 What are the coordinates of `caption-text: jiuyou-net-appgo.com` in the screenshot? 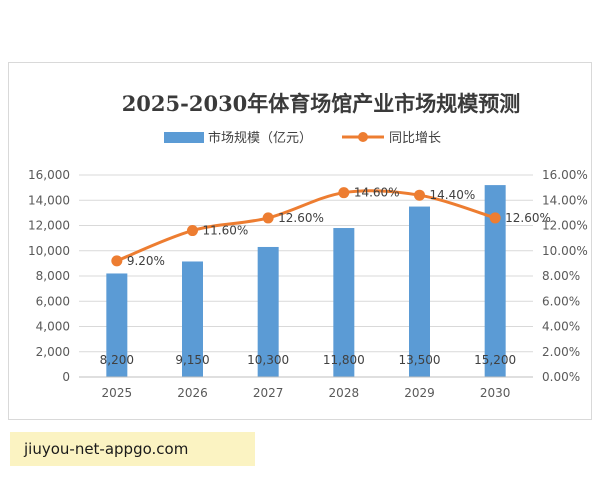 It's located at (106, 449).